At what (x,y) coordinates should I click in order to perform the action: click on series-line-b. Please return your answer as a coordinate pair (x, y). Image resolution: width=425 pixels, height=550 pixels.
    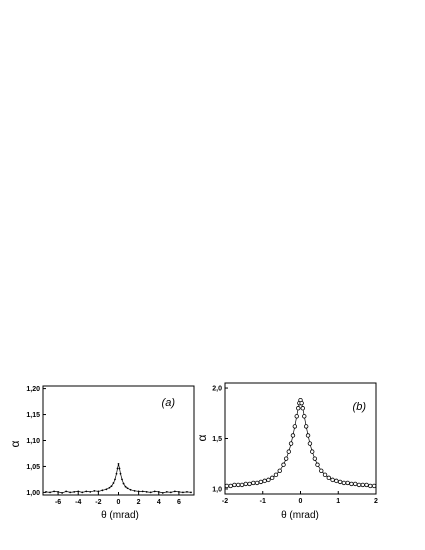
    Looking at the image, I should click on (300, 443).